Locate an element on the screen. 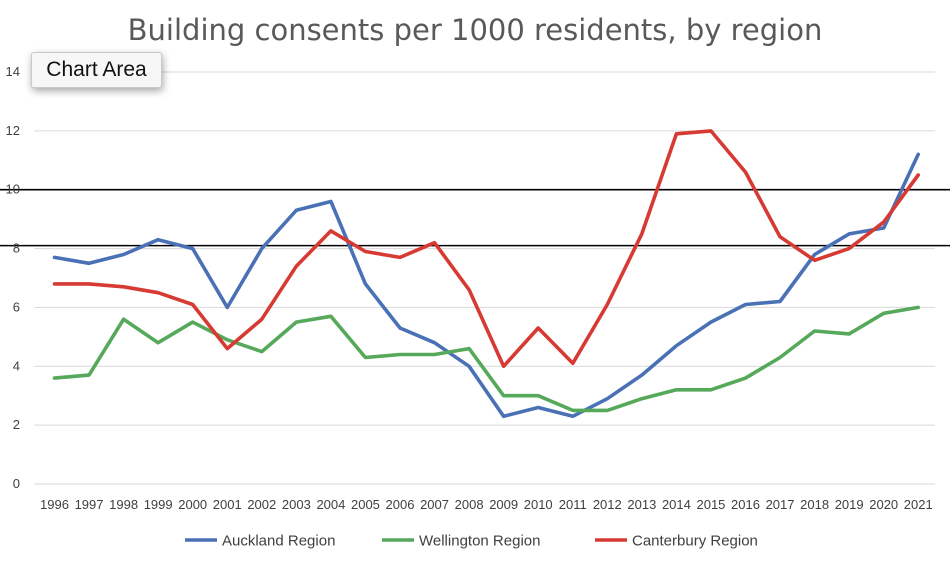  x-tick-label: 2018 is located at coordinates (814, 504).